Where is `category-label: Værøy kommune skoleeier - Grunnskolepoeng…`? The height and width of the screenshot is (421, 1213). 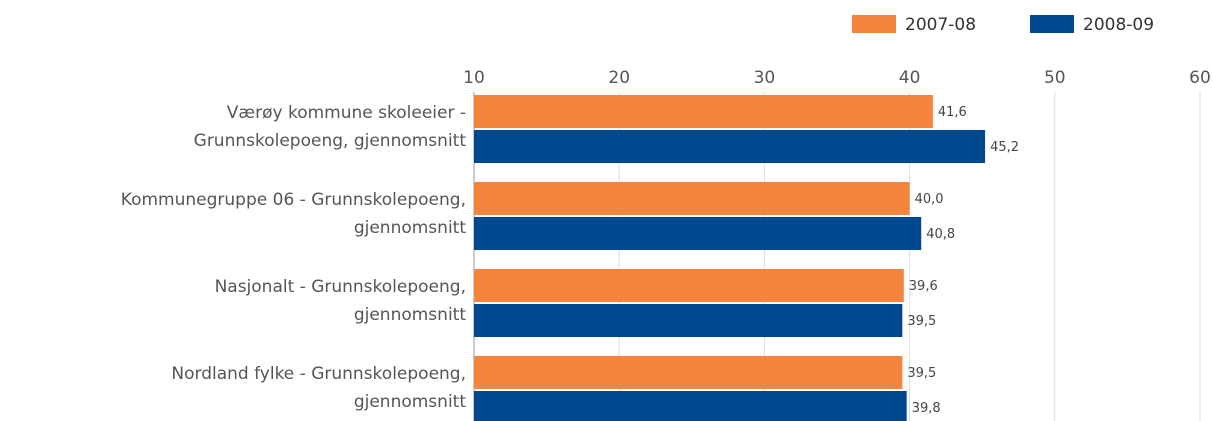 category-label: Værøy kommune skoleeier - Grunnskolepoeng… is located at coordinates (330, 127).